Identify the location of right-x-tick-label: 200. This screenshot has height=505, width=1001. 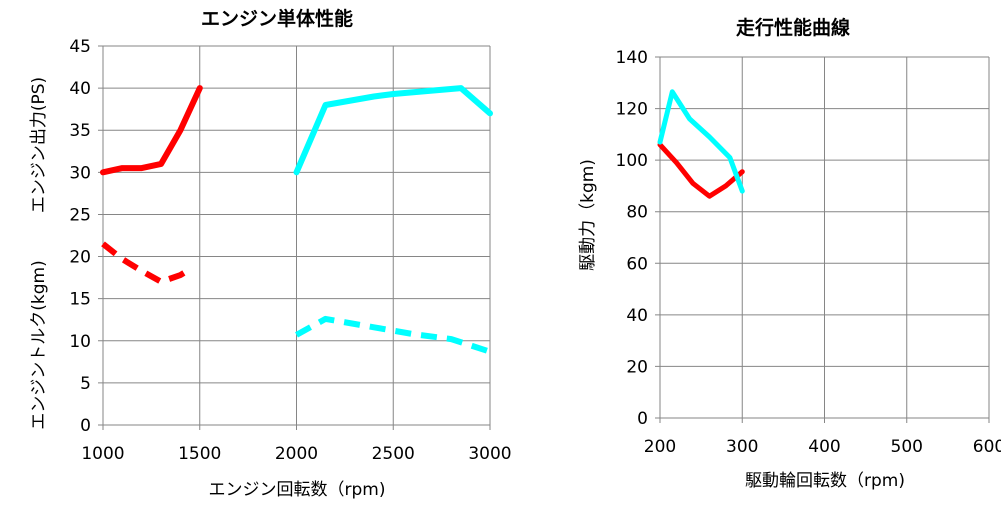
(660, 447).